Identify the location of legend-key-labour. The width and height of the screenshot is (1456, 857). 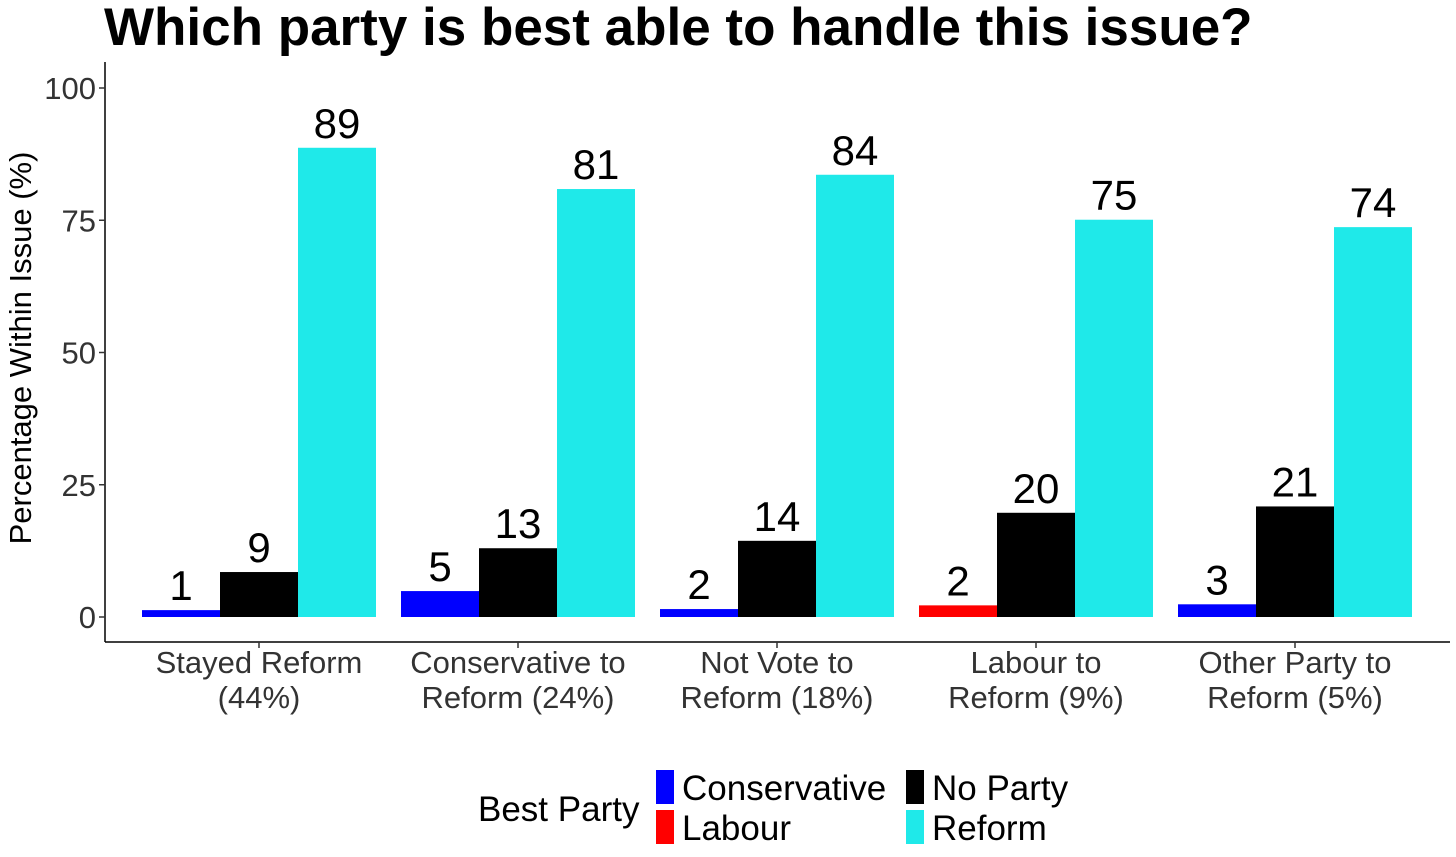
(665, 827).